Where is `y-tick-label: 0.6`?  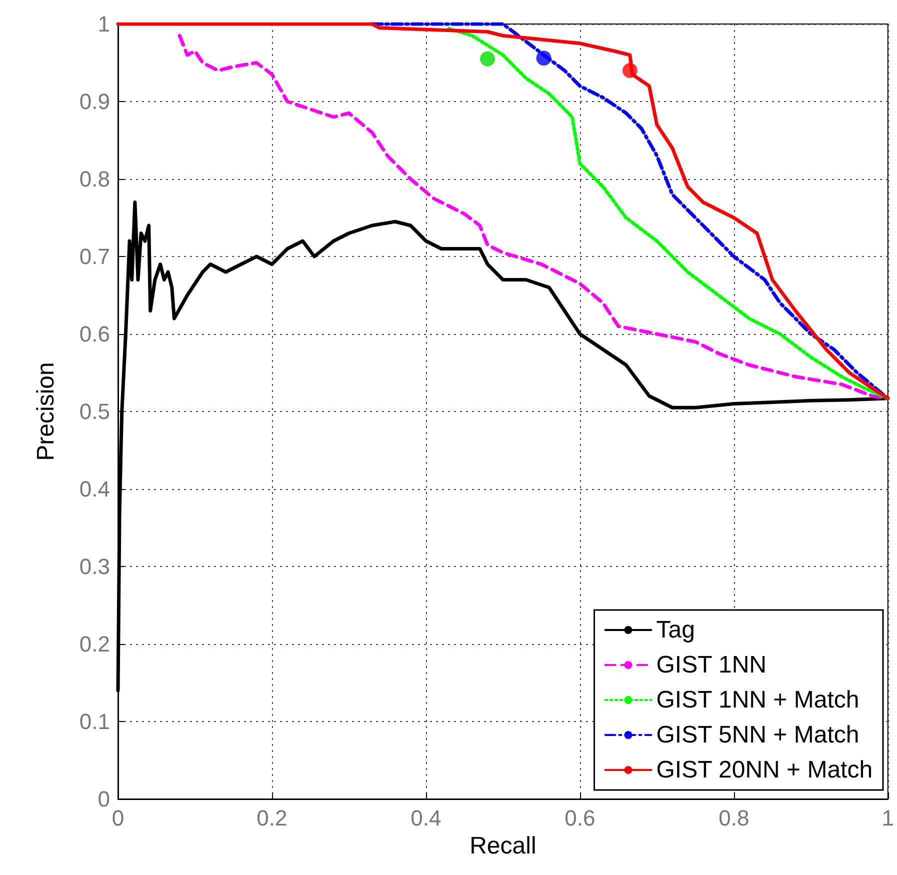
y-tick-label: 0.6 is located at coordinates (94, 334).